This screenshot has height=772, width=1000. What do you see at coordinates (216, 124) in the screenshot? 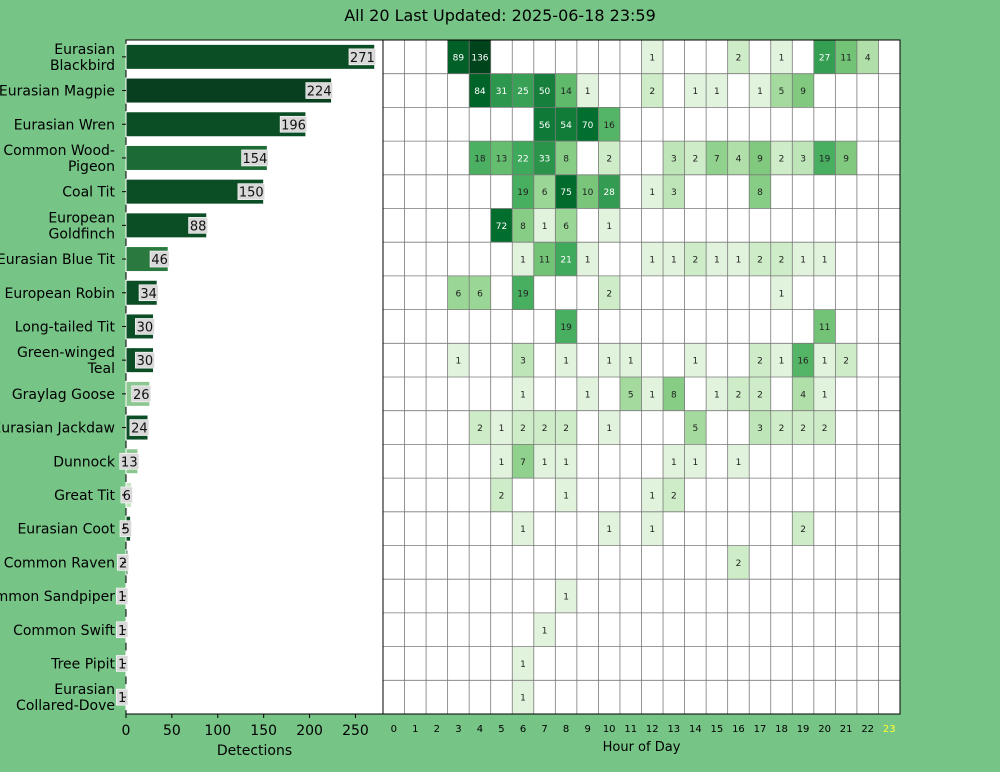
I see `bar` at bounding box center [216, 124].